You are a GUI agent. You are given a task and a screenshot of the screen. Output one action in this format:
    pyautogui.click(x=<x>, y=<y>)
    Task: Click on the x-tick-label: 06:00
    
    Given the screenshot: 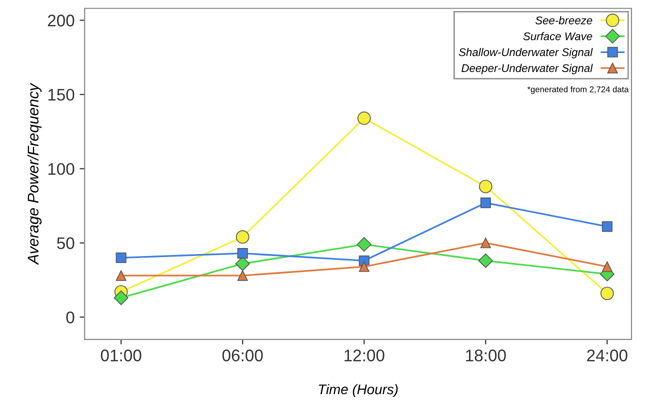 What is the action you would take?
    pyautogui.click(x=242, y=356)
    